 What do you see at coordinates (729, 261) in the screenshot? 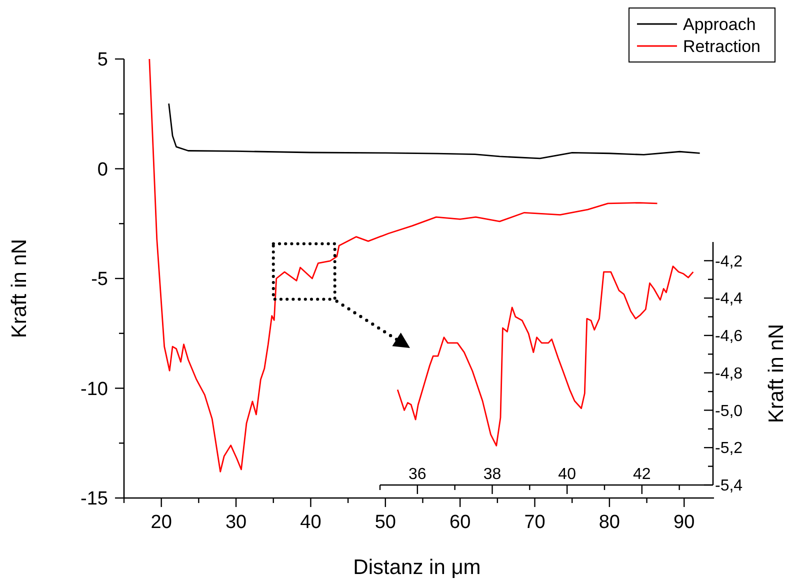
I see `y-tick-label: -4,2` at bounding box center [729, 261].